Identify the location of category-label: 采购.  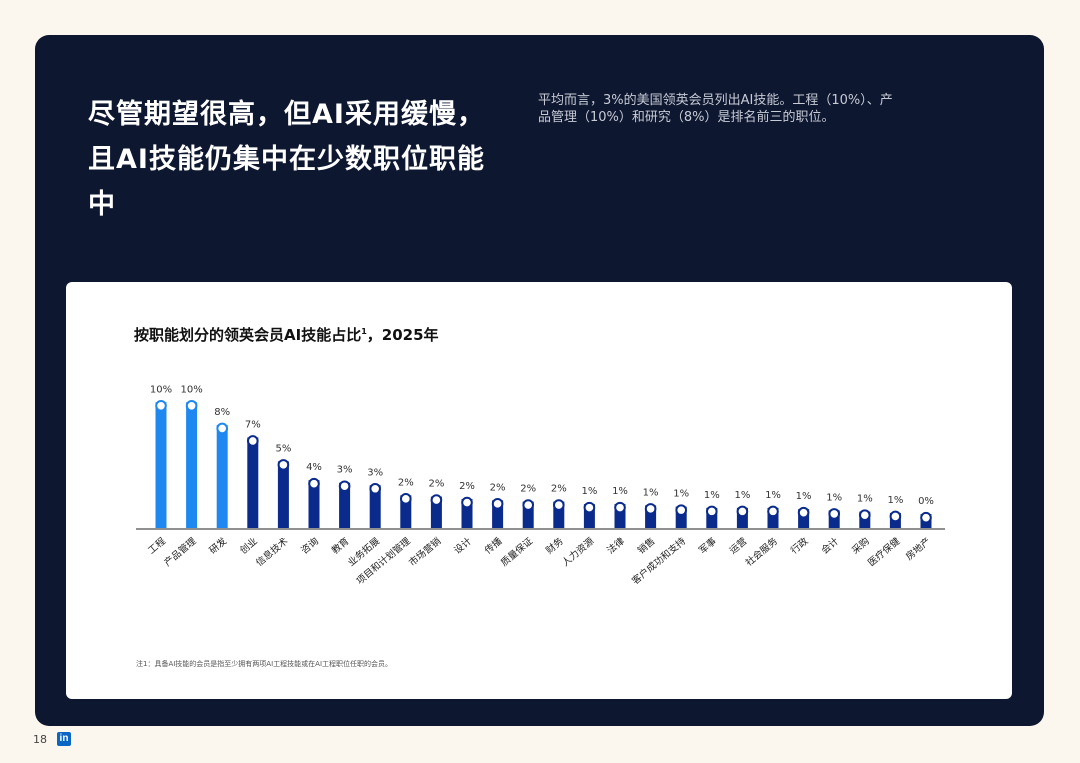
(860, 545).